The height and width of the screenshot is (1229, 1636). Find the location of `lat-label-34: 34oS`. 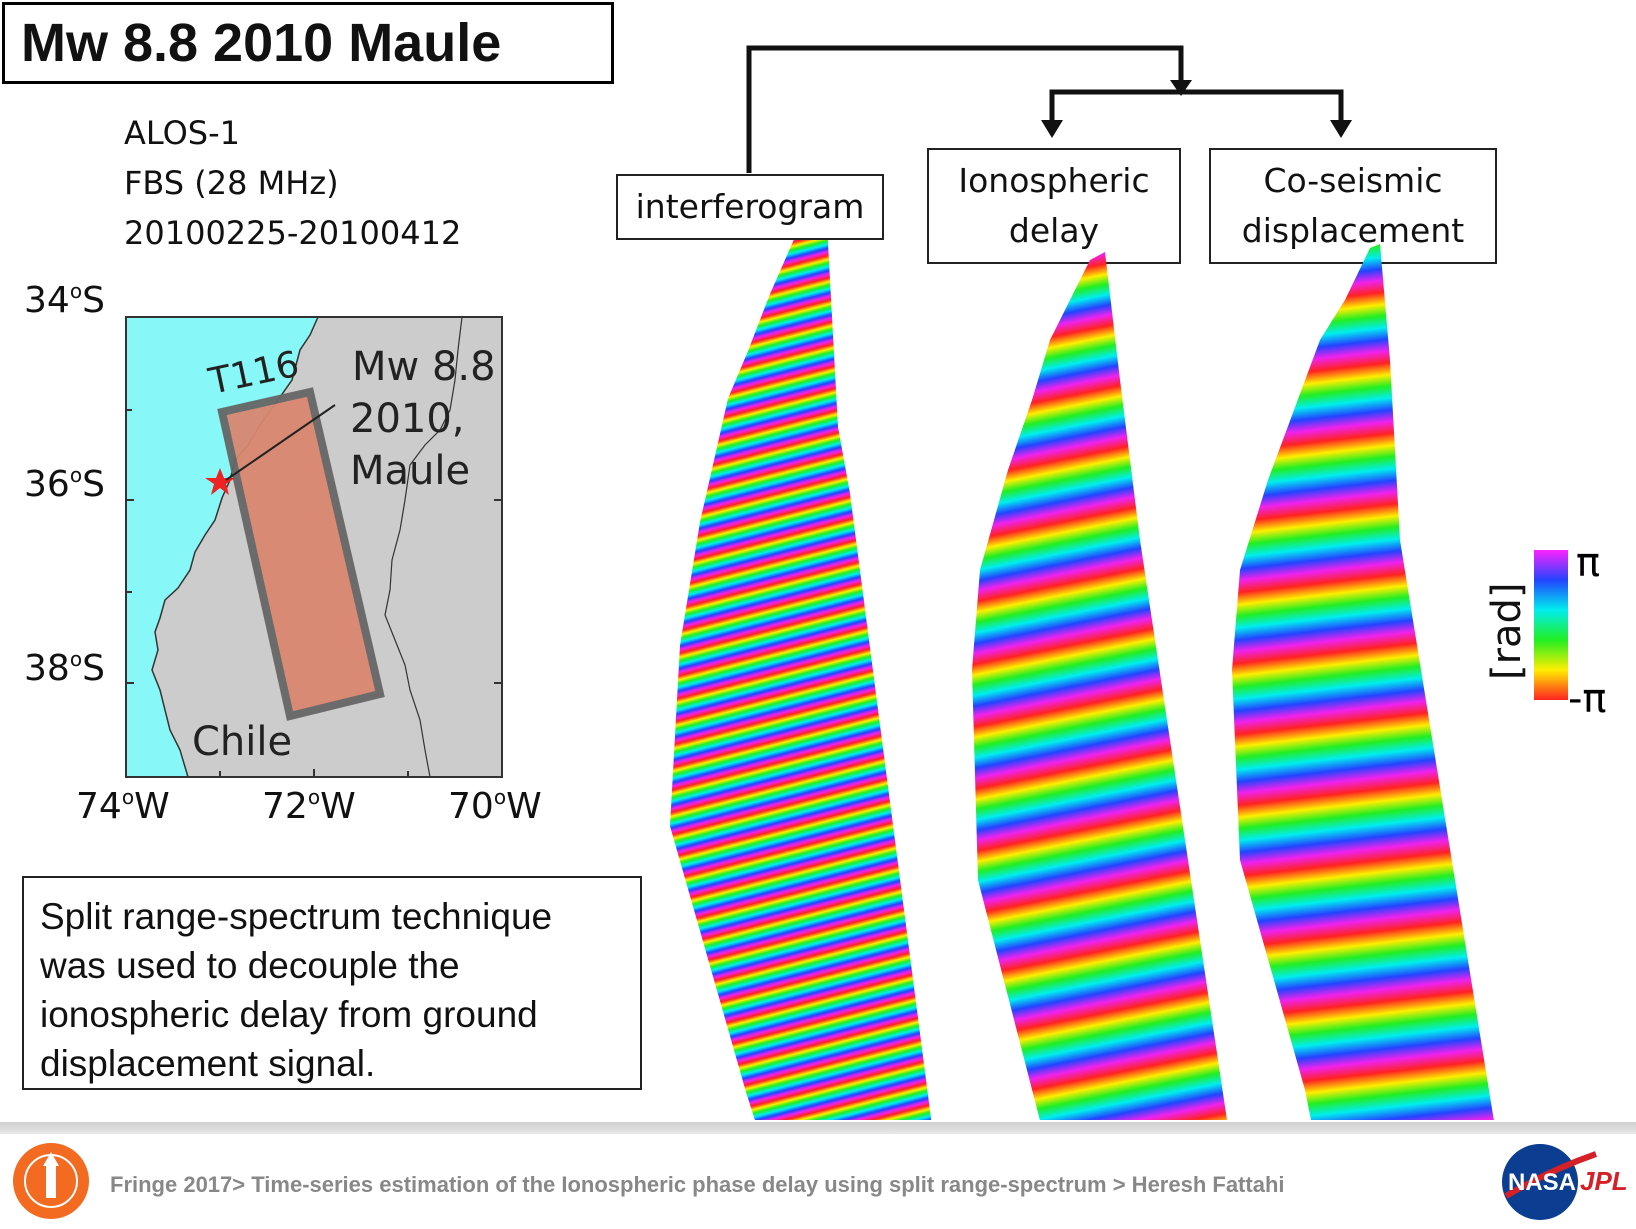

lat-label-34: 34oS is located at coordinates (64, 300).